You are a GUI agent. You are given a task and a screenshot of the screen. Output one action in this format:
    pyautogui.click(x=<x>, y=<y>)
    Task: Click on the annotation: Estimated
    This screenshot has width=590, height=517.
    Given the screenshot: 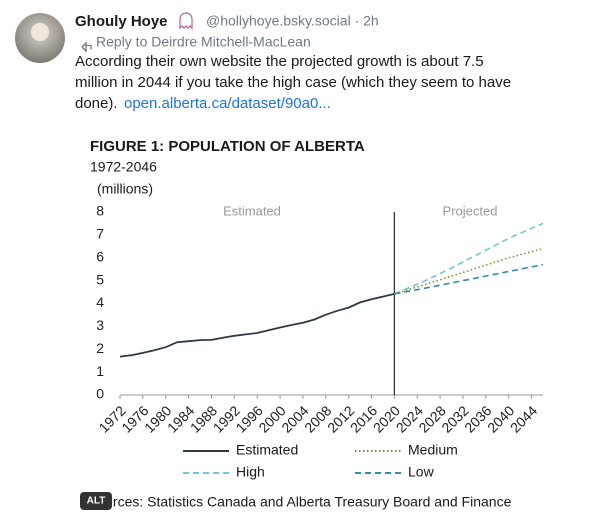 What is the action you would take?
    pyautogui.click(x=252, y=210)
    